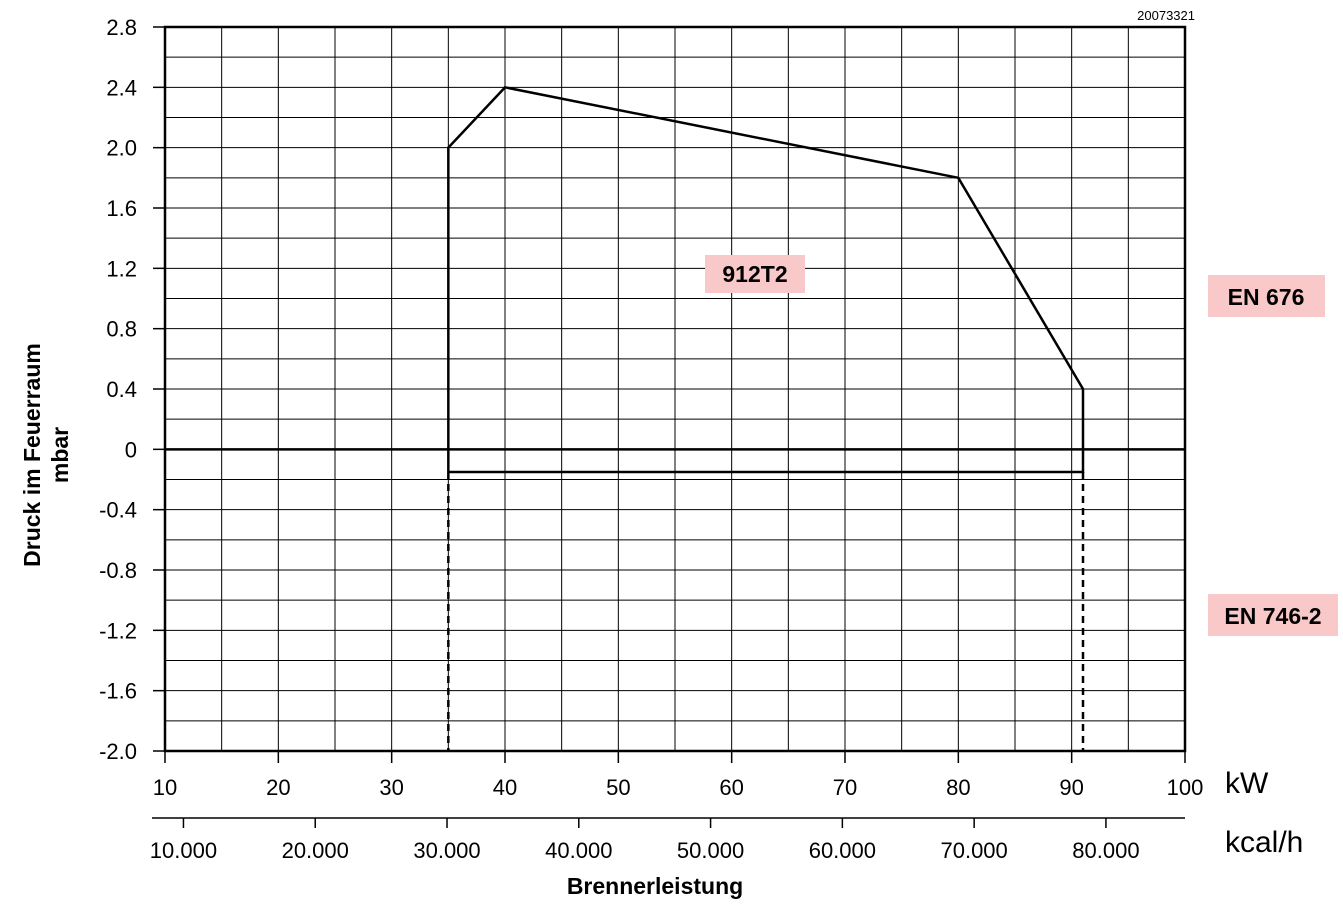 The width and height of the screenshot is (1343, 904). I want to click on x-tick-labels-kw: 10 20 30 40 50 60 70 80 90 100, so click(678, 775).